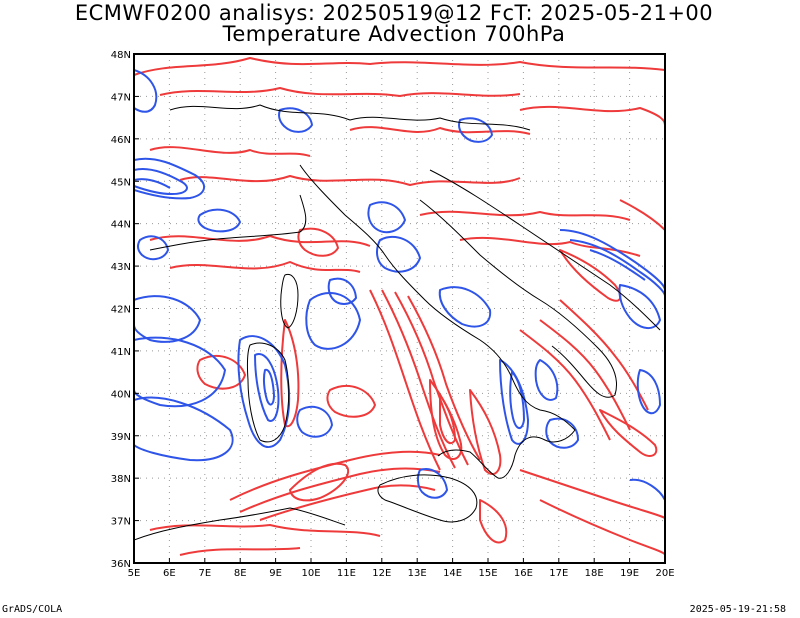  What do you see at coordinates (121, 182) in the screenshot?
I see `latitude-label: 45N` at bounding box center [121, 182].